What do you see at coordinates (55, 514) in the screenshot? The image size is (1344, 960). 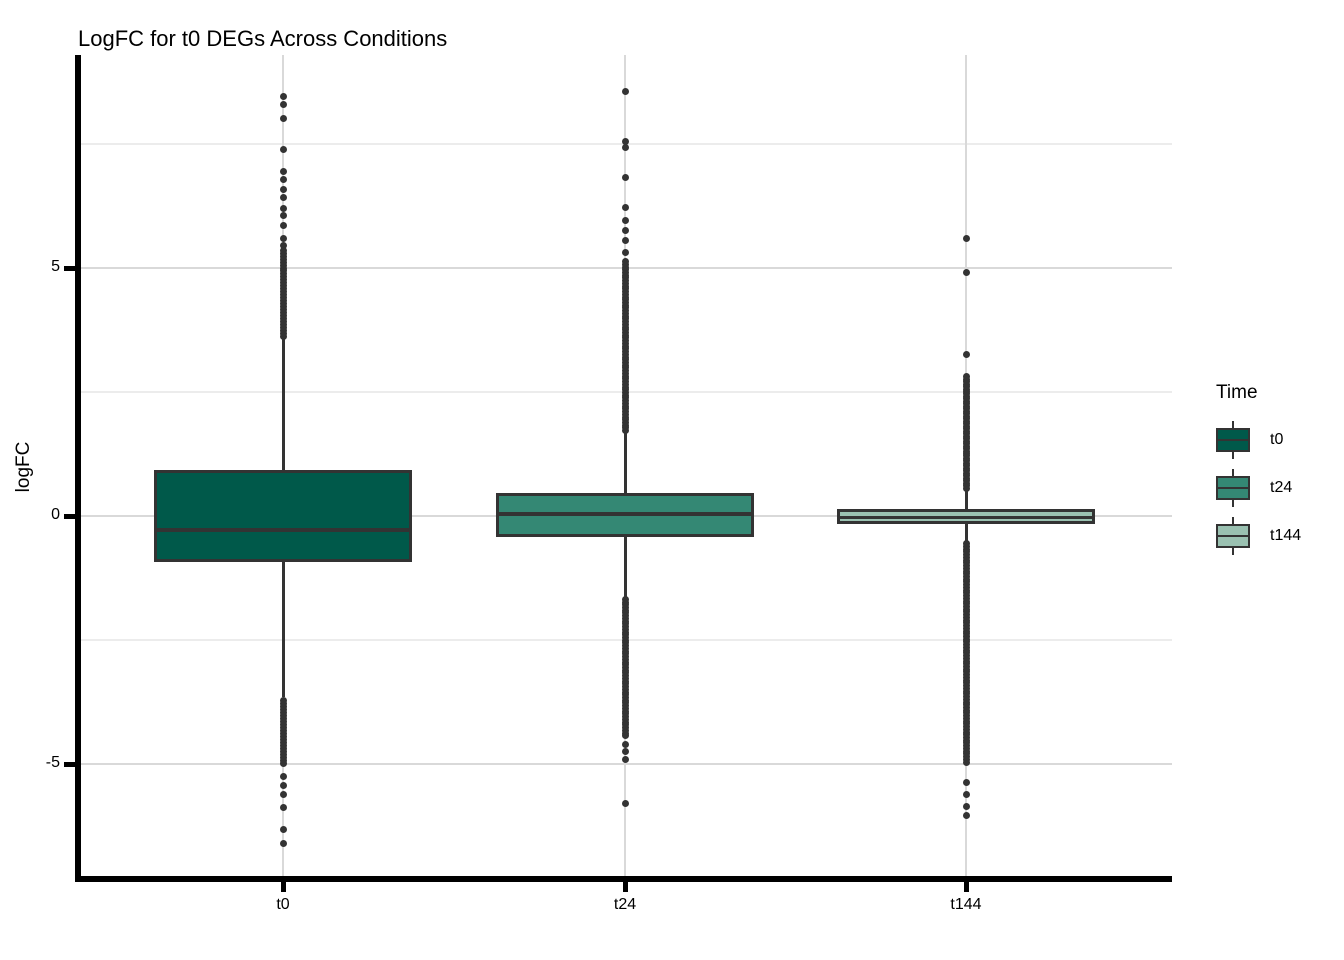 I see `y-tick-label: 0` at bounding box center [55, 514].